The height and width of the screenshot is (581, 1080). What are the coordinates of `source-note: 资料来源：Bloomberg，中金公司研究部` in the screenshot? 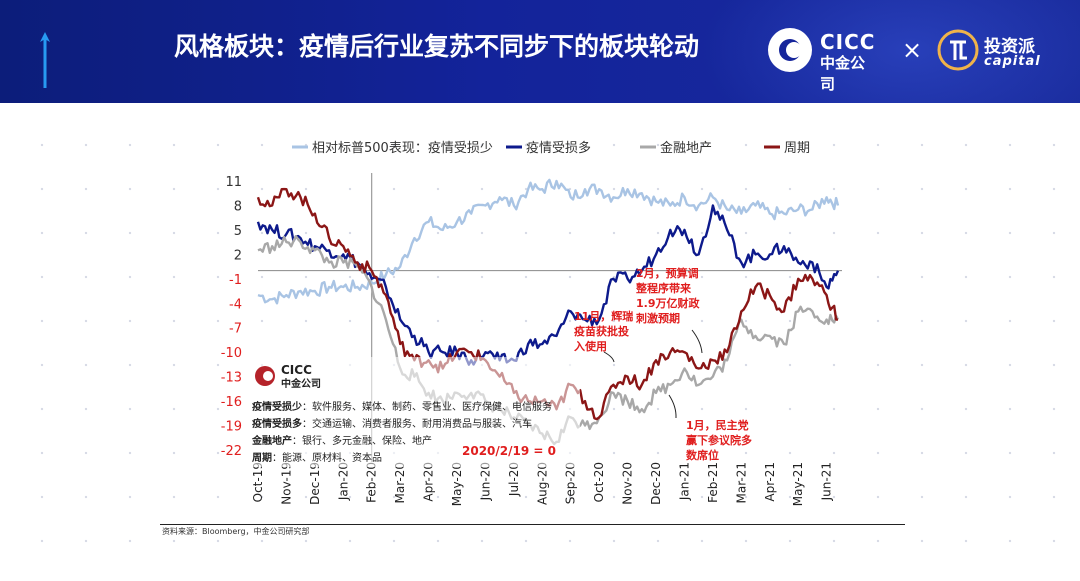 It's located at (236, 531).